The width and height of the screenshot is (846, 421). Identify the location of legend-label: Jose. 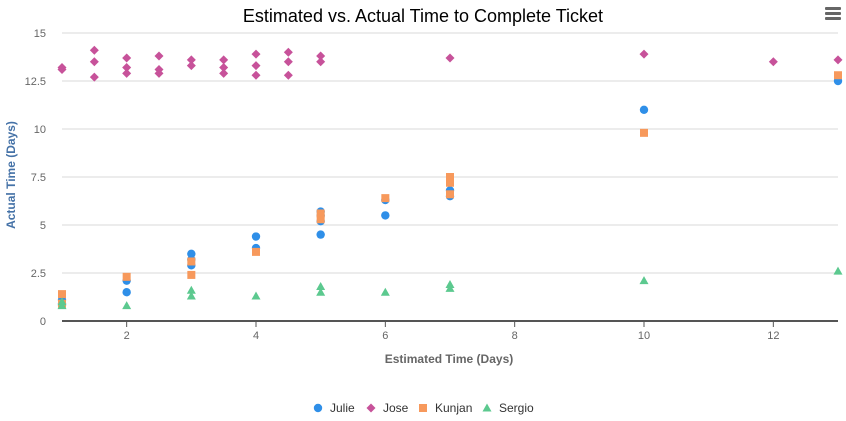
(396, 408).